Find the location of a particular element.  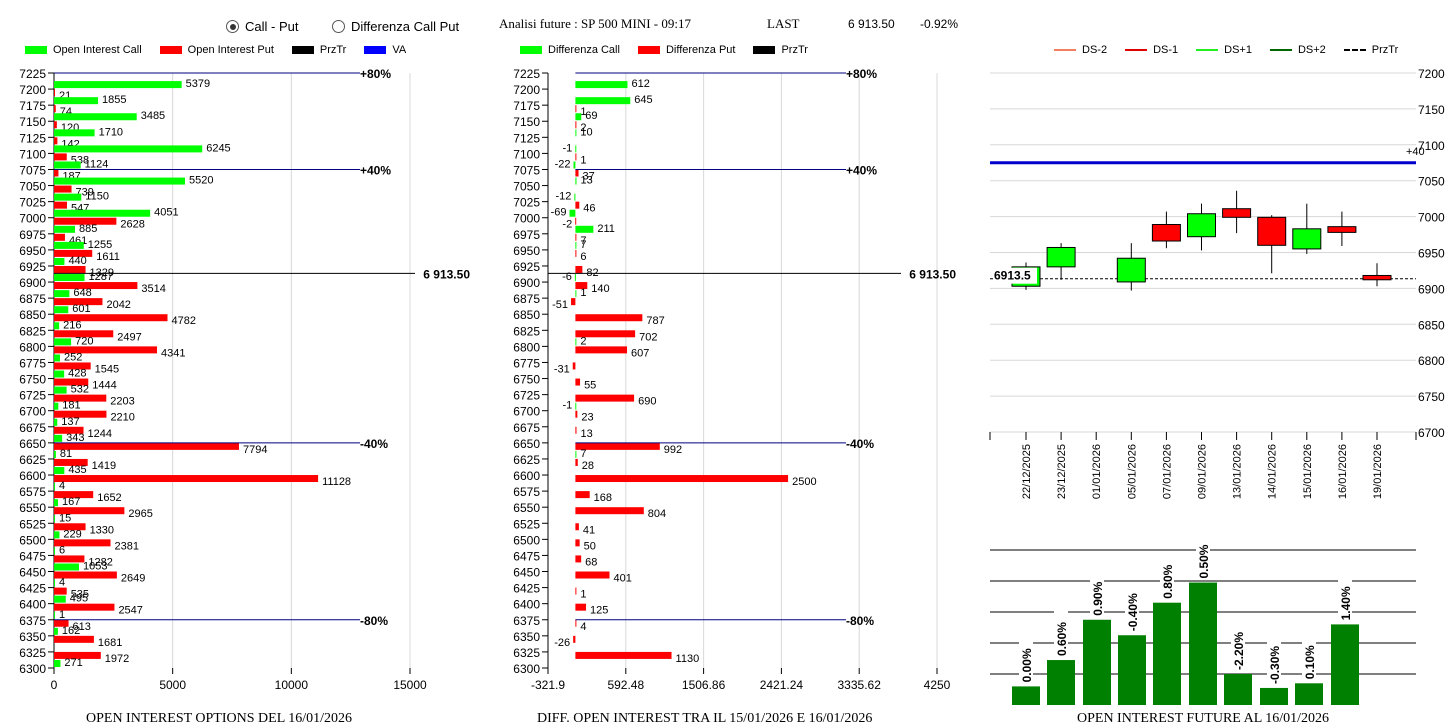

legend-label: DS+2 is located at coordinates (1311, 50).